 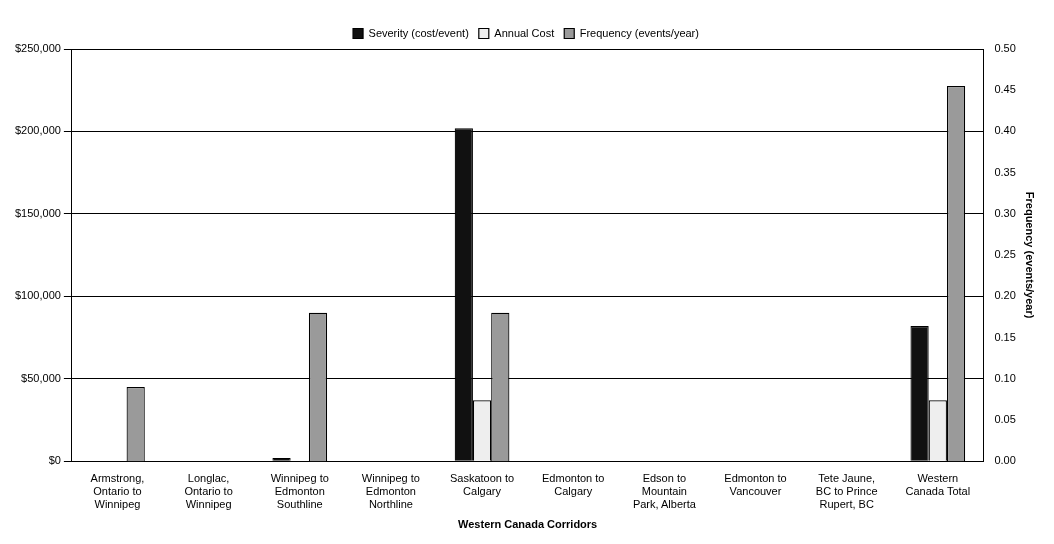 I want to click on category-label: Vancouver, so click(x=755, y=491).